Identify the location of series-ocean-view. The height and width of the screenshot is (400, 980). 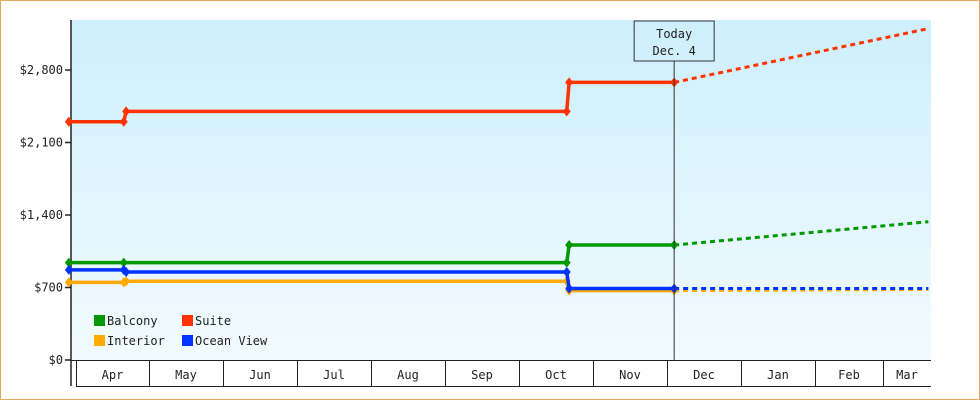
(496, 279).